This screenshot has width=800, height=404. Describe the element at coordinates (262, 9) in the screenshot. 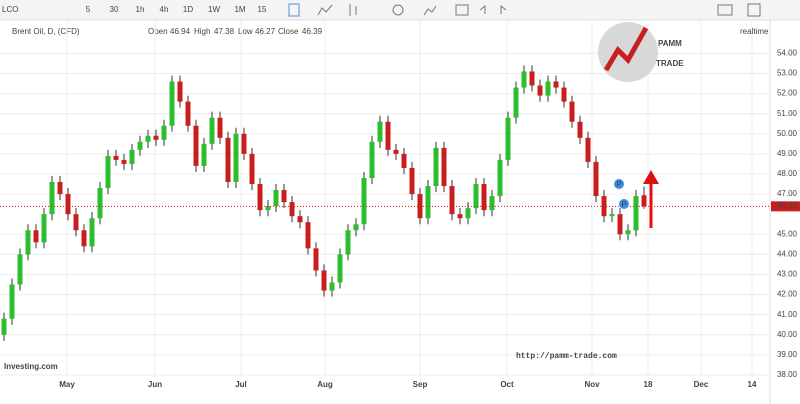

I see `interval-button: 15` at that location.